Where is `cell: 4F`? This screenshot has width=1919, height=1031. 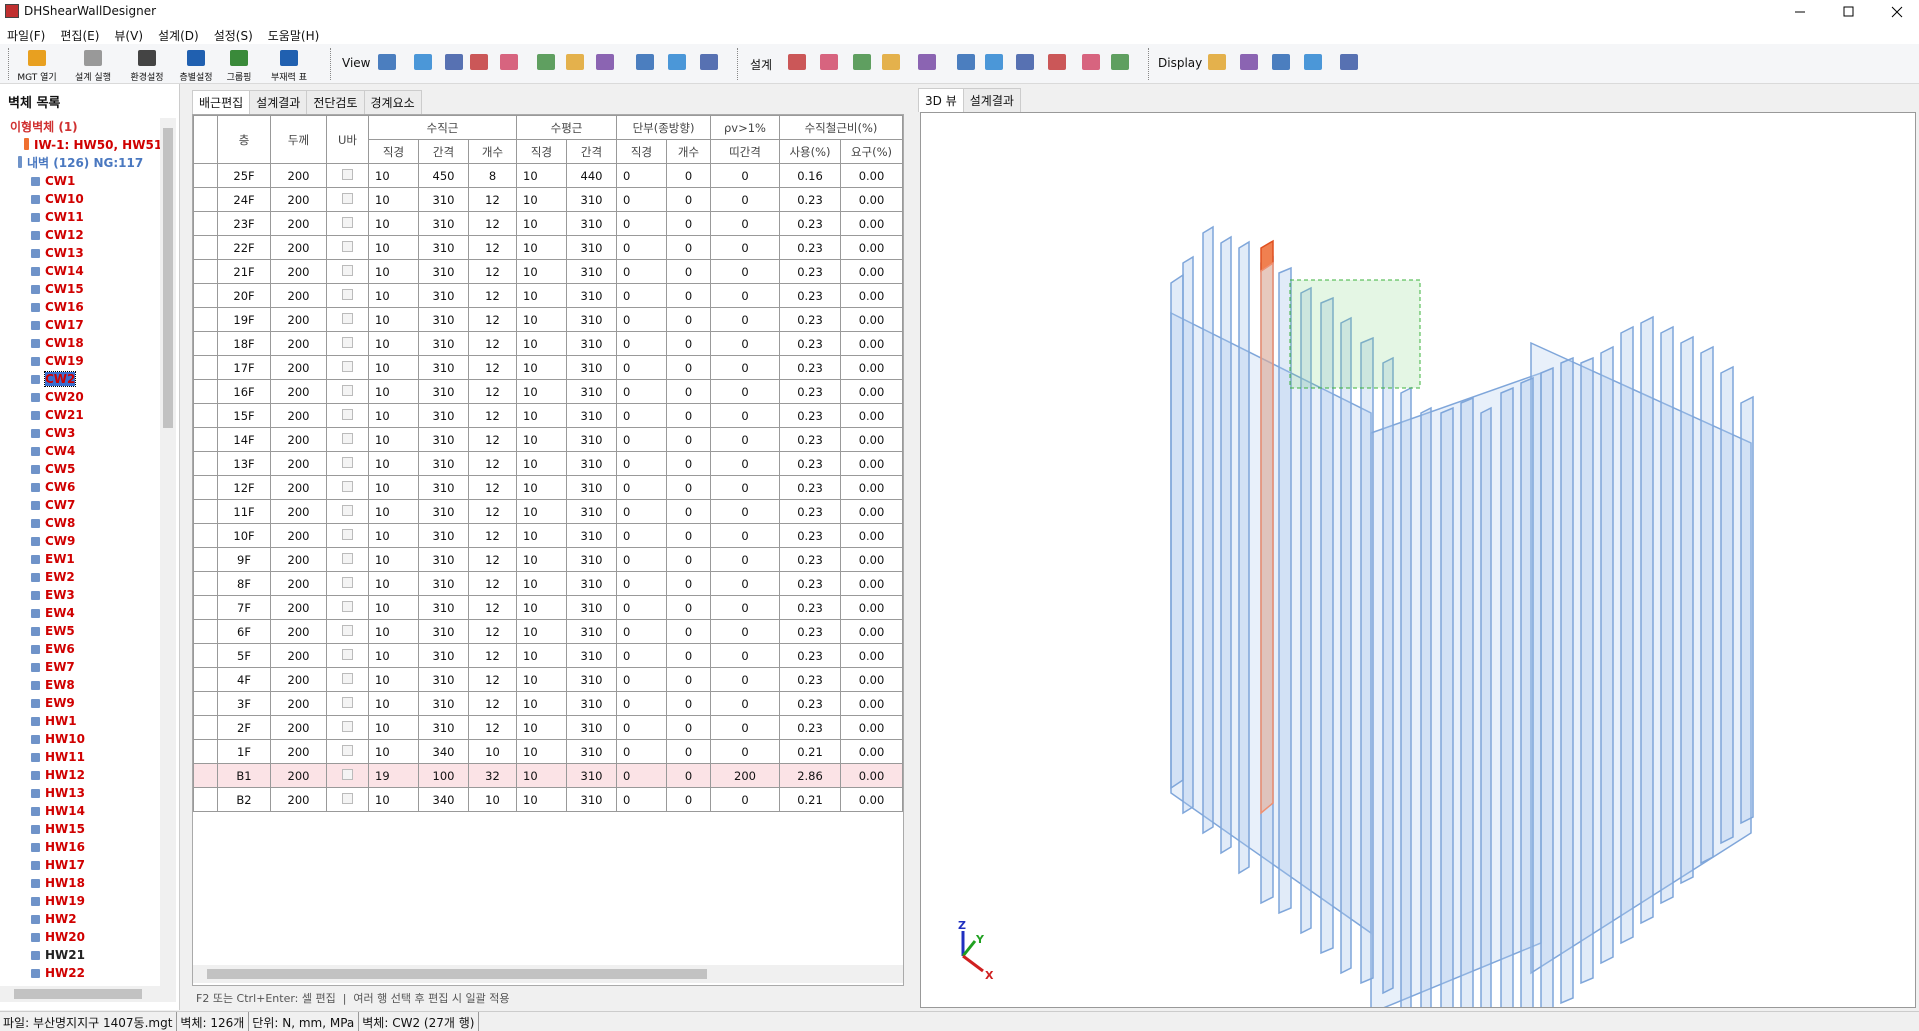
cell: 4F is located at coordinates (244, 680).